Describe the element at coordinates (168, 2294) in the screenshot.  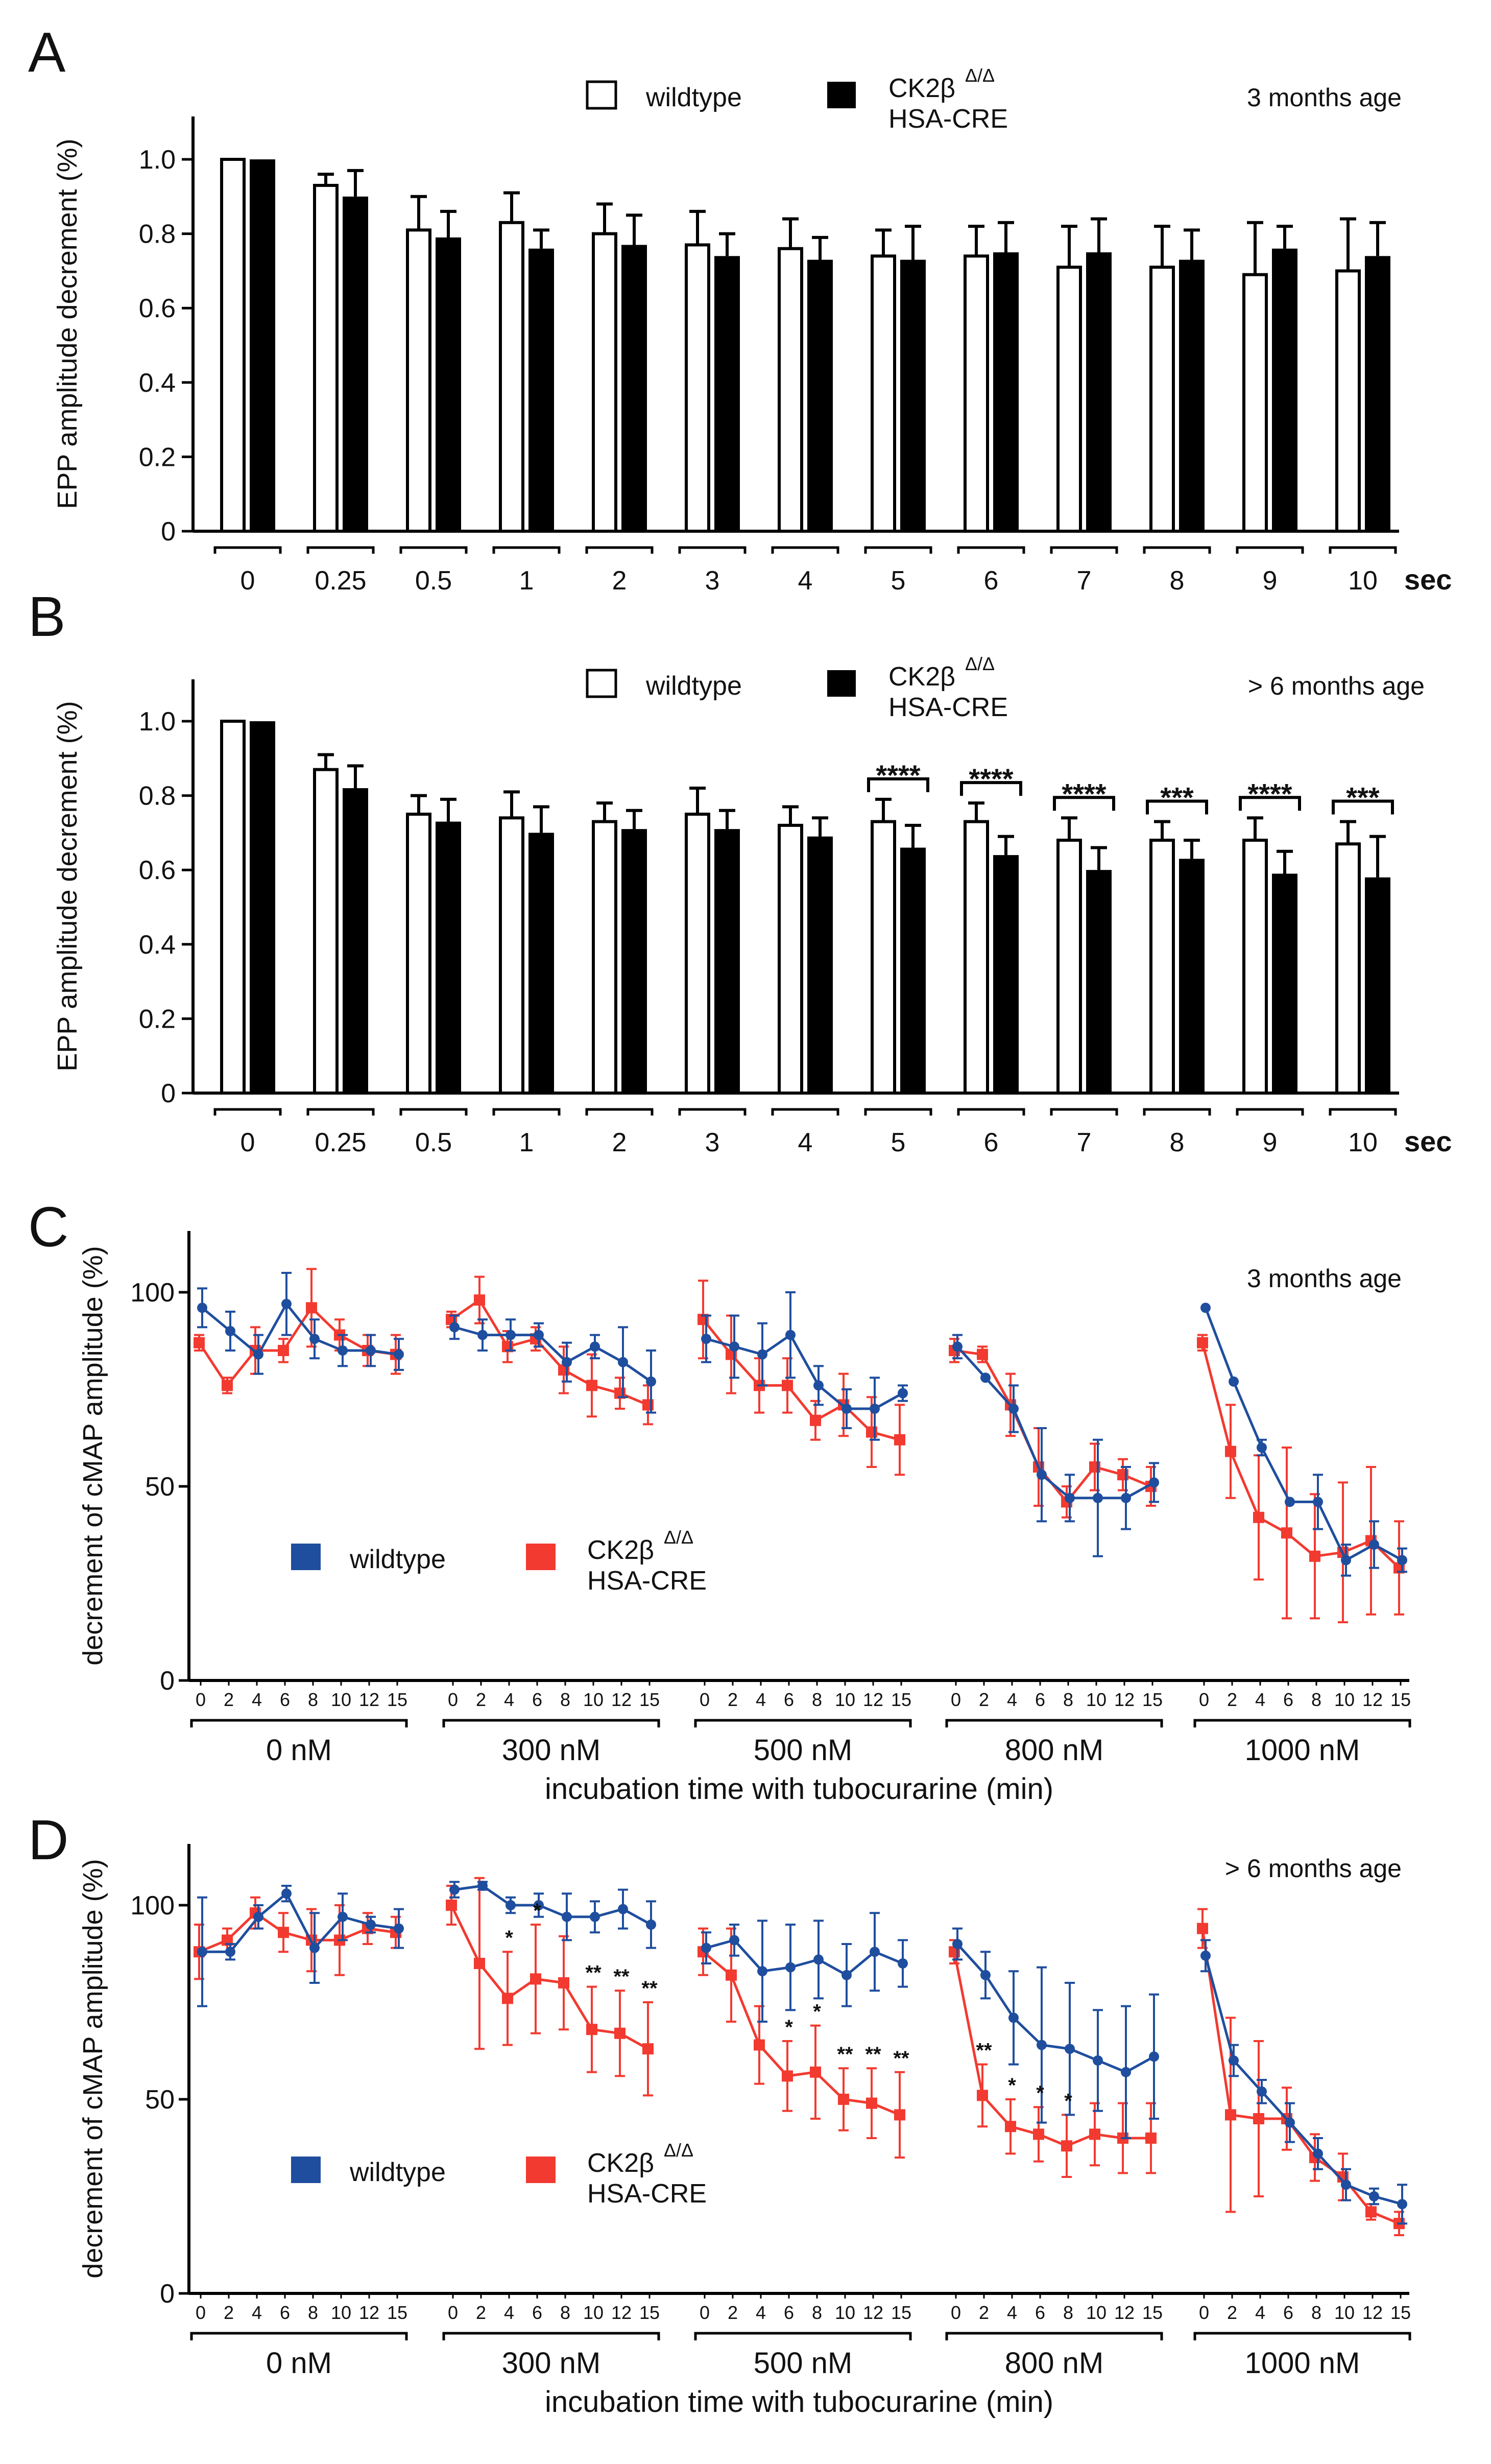
I see `panel-d-y-tick-label: 0` at that location.